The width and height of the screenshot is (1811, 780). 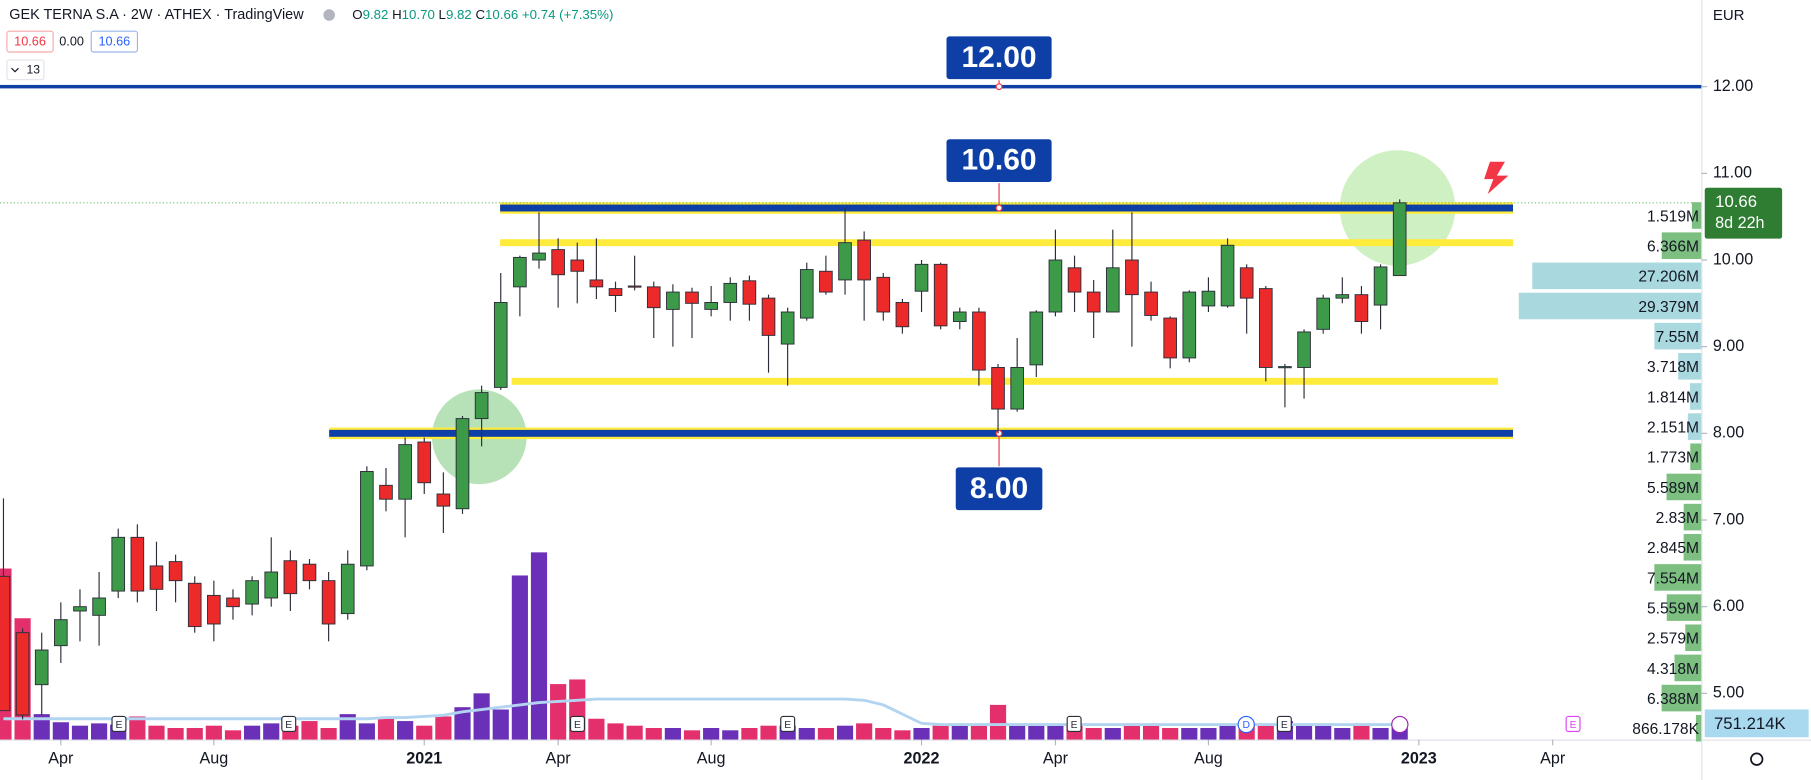 What do you see at coordinates (999, 488) in the screenshot?
I see `level-label: 8.00` at bounding box center [999, 488].